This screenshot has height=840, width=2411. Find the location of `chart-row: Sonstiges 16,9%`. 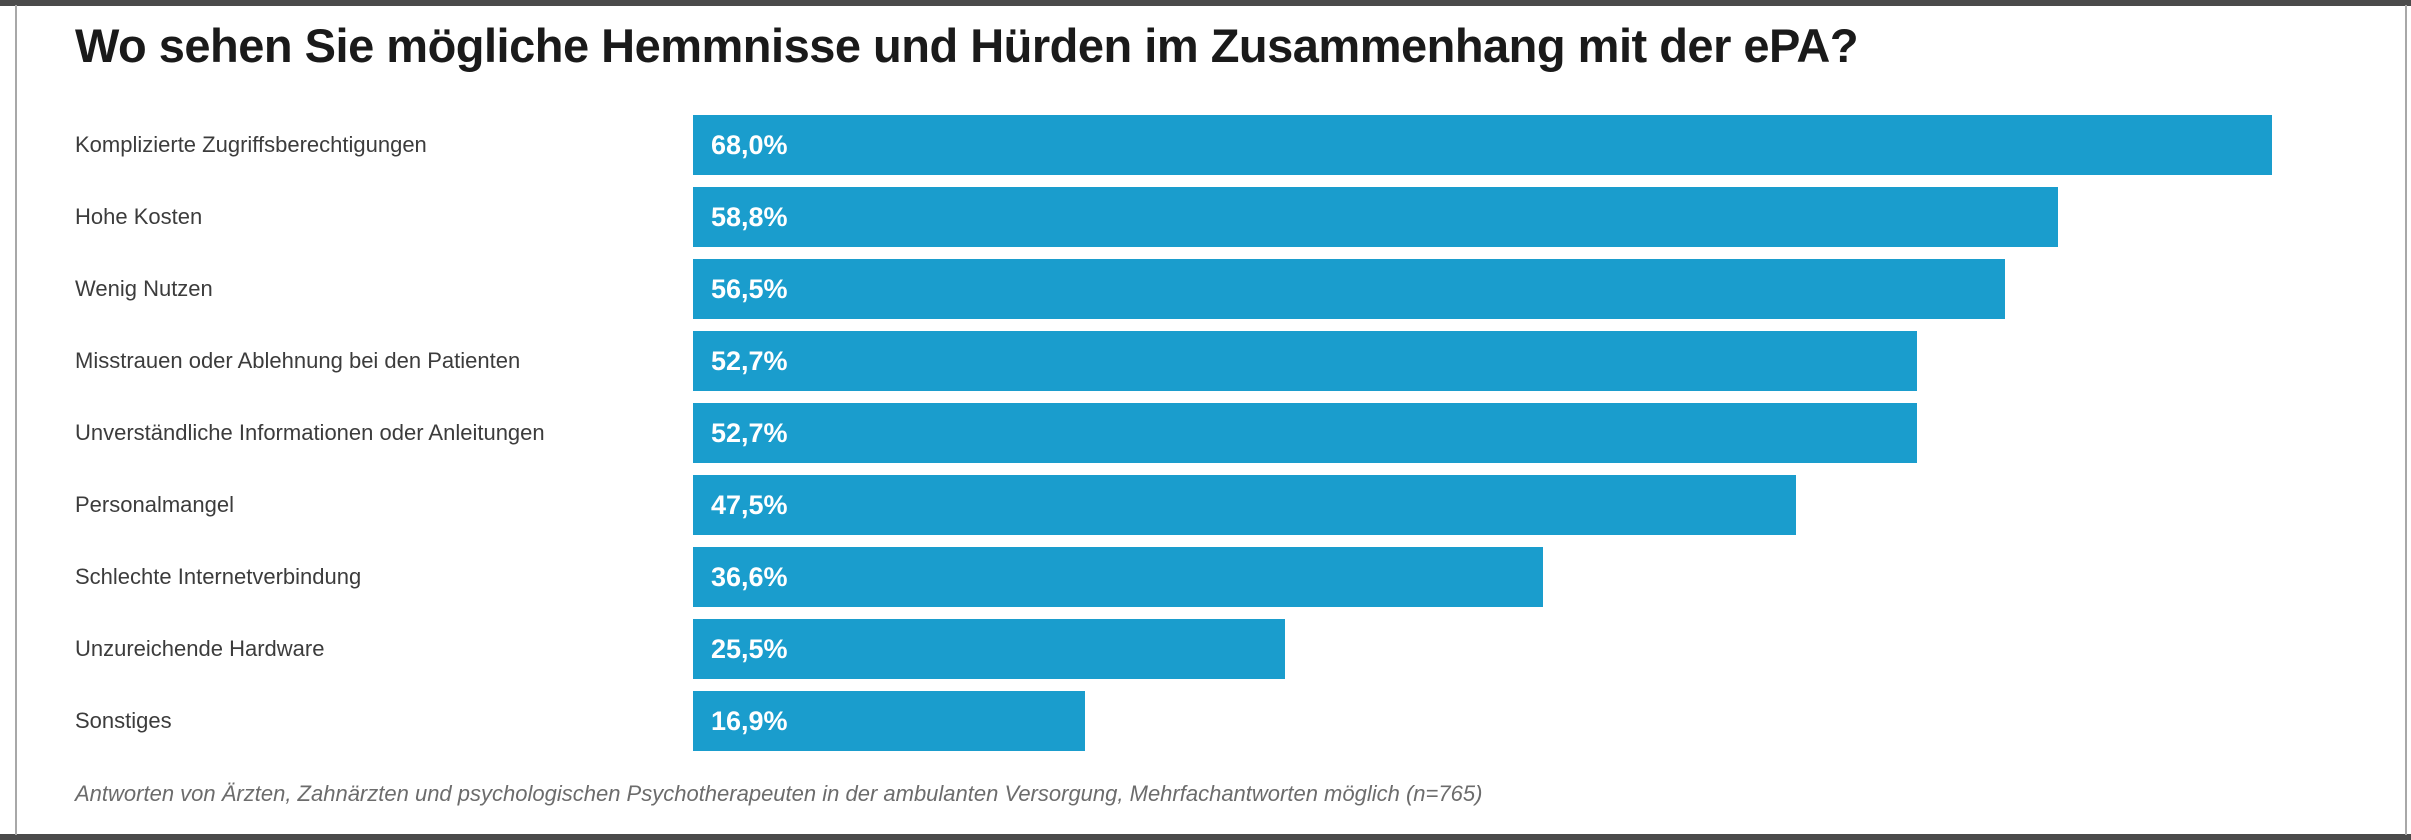

chart-row: Sonstiges 16,9% is located at coordinates (1205, 721).